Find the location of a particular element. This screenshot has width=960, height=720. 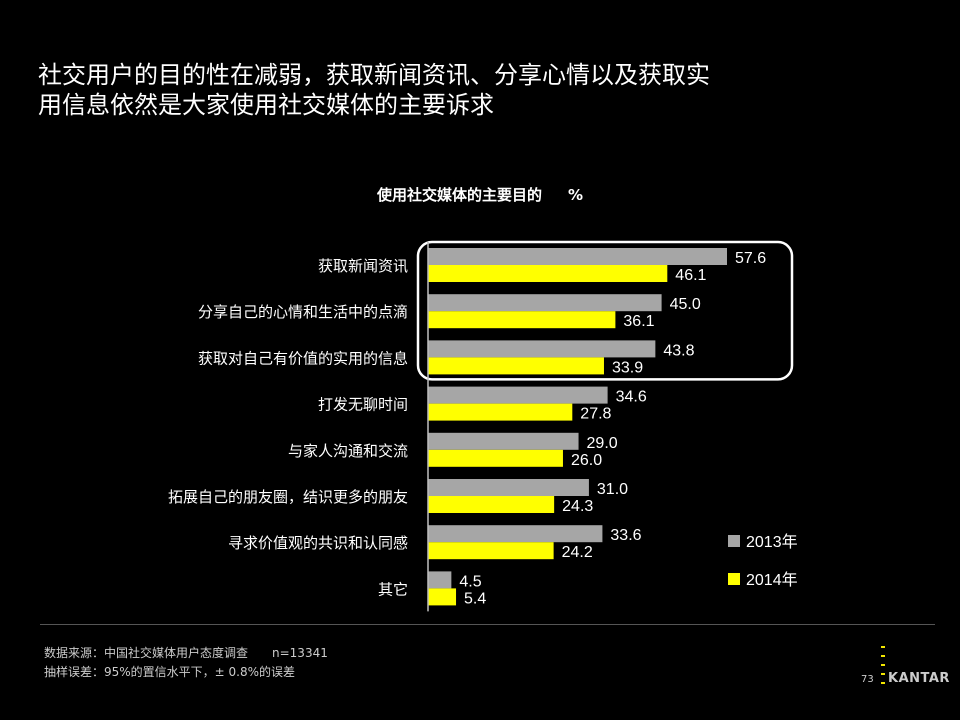

legend-label: 2014年 is located at coordinates (772, 580).